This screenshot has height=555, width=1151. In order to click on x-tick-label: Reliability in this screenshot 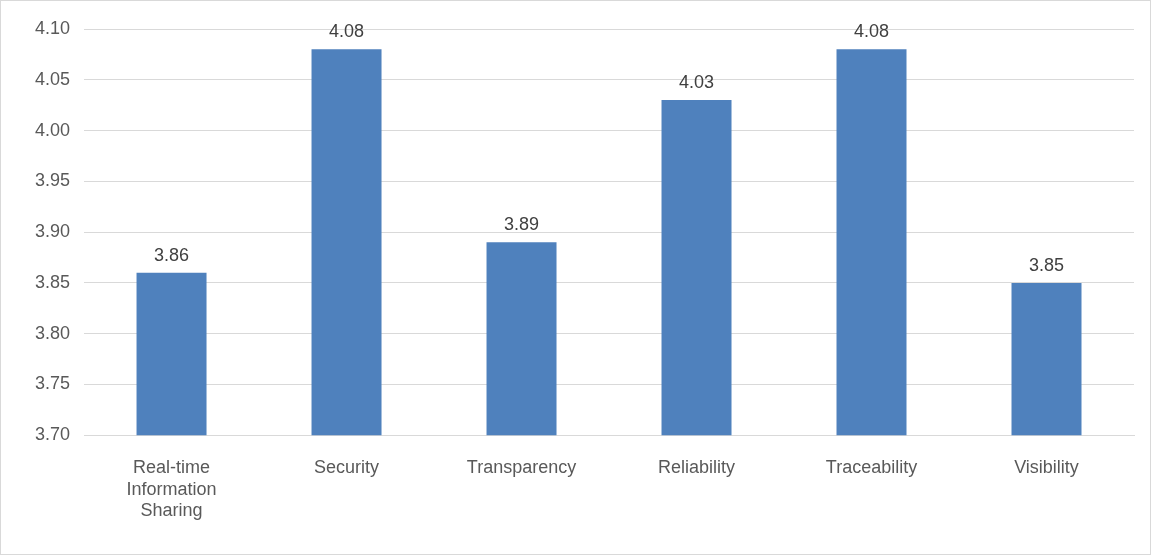, I will do `click(697, 466)`.